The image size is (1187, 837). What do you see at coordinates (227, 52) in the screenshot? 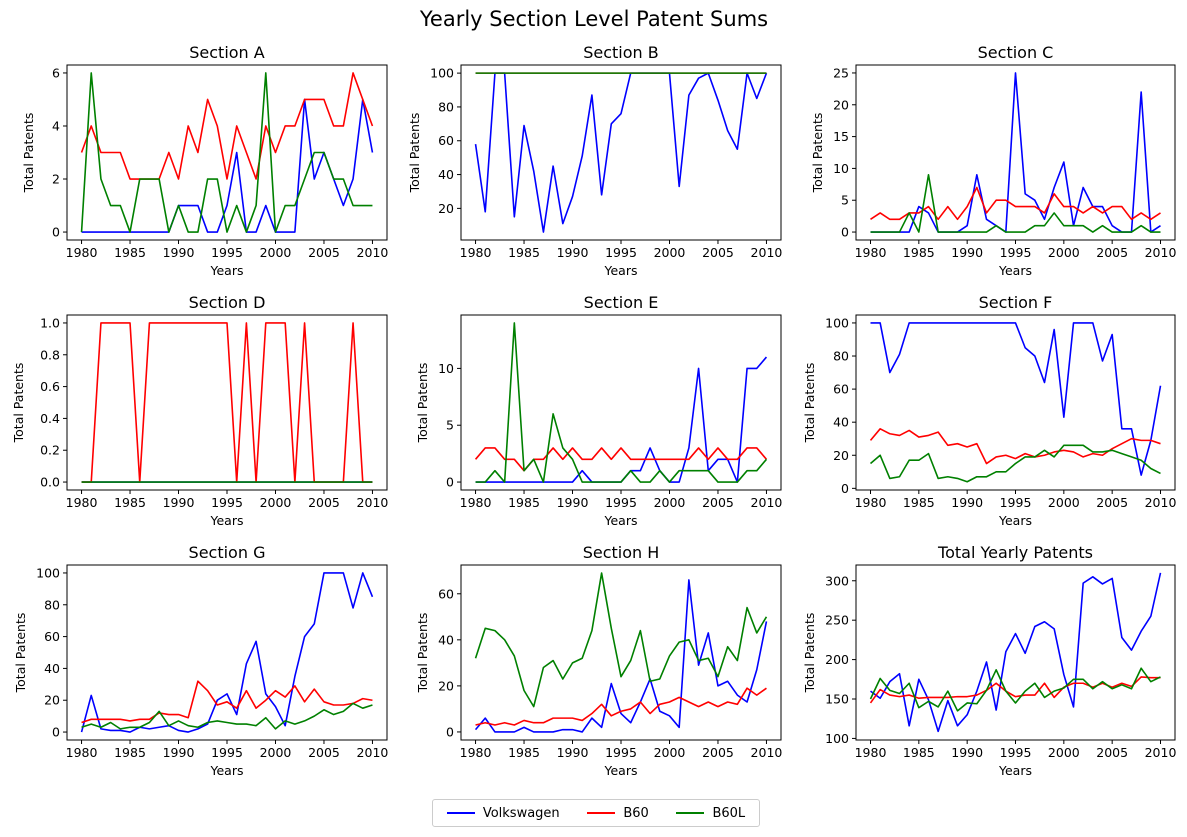
I see `panel-title: Section A` at bounding box center [227, 52].